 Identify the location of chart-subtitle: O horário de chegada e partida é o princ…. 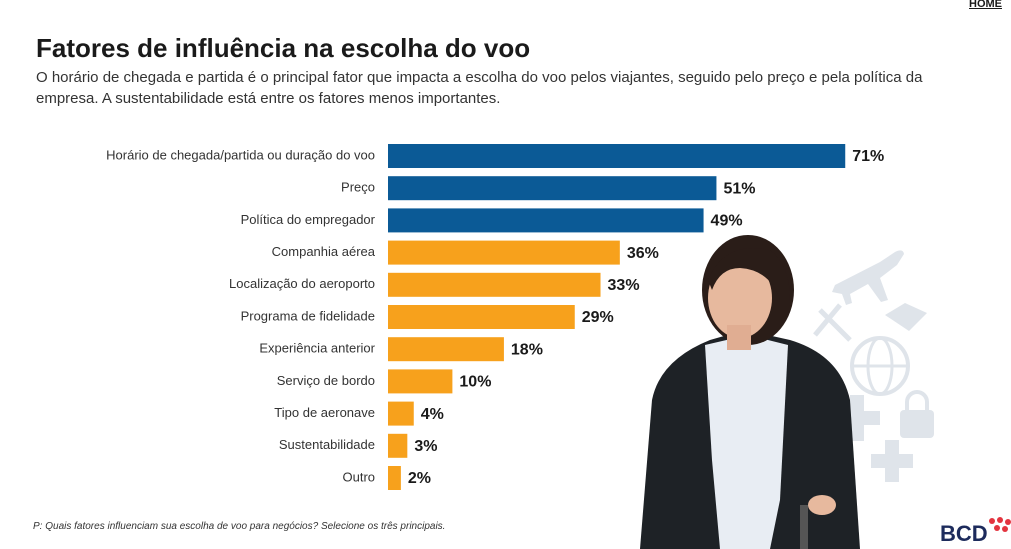
(479, 88).